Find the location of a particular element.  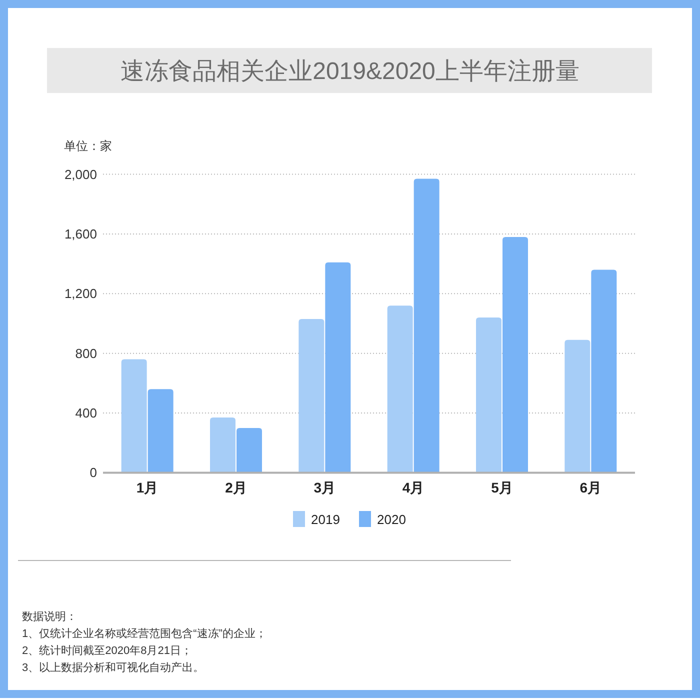

text: 数据说明： is located at coordinates (49, 617).